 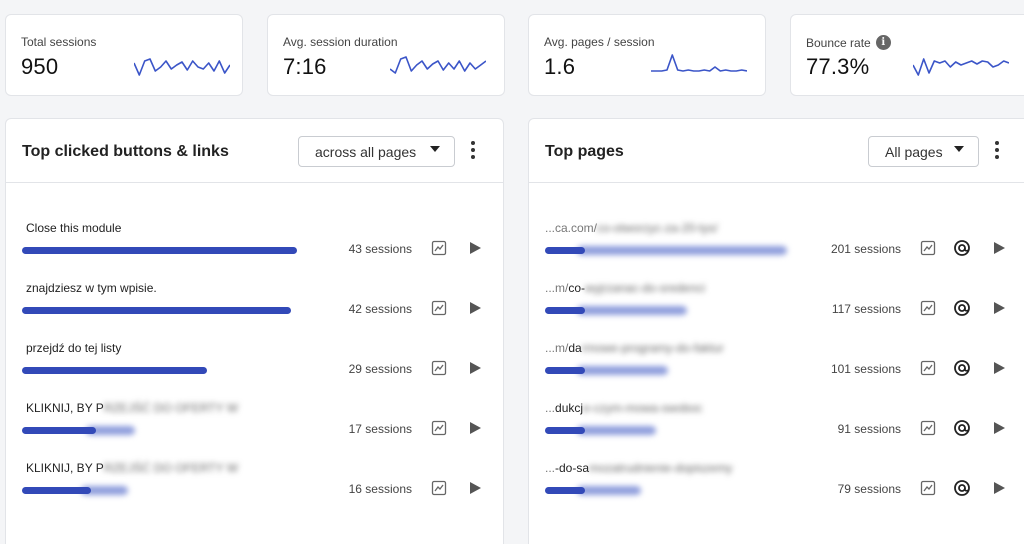 I want to click on page-url: ...m/darmowe-programy-do-faktur, so click(x=634, y=348).